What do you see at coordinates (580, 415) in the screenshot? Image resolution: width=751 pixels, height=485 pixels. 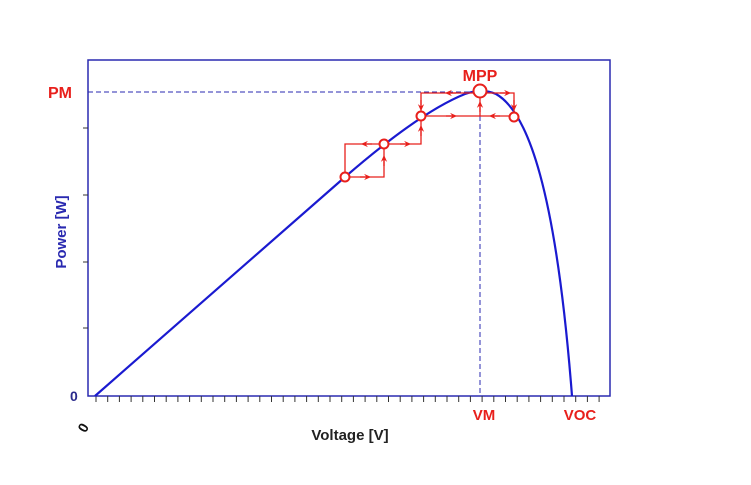 I see `voc-label: VOC` at bounding box center [580, 415].